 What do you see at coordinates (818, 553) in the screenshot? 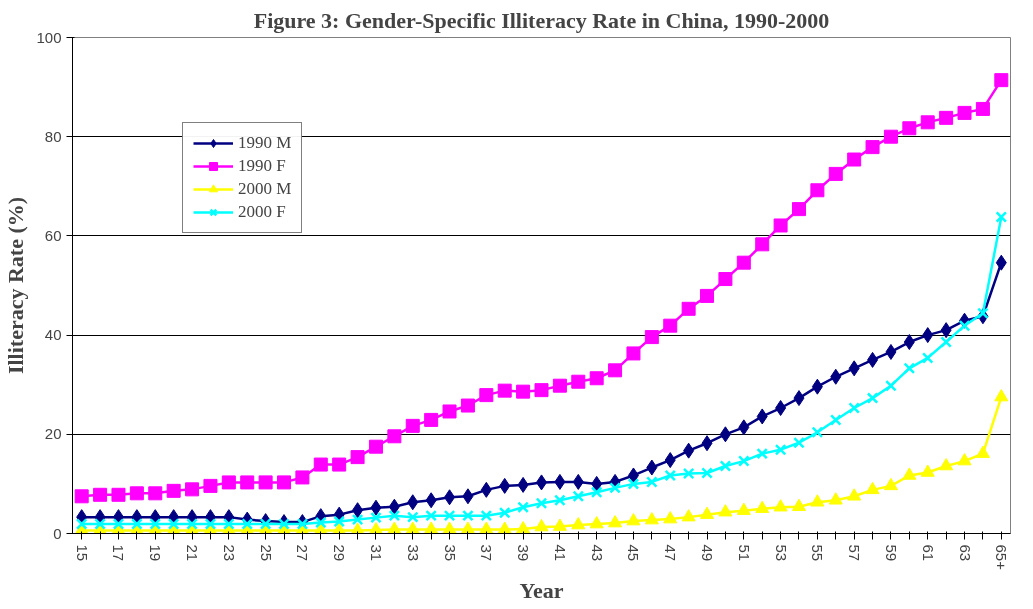
I see `x-tick-label: 55` at bounding box center [818, 553].